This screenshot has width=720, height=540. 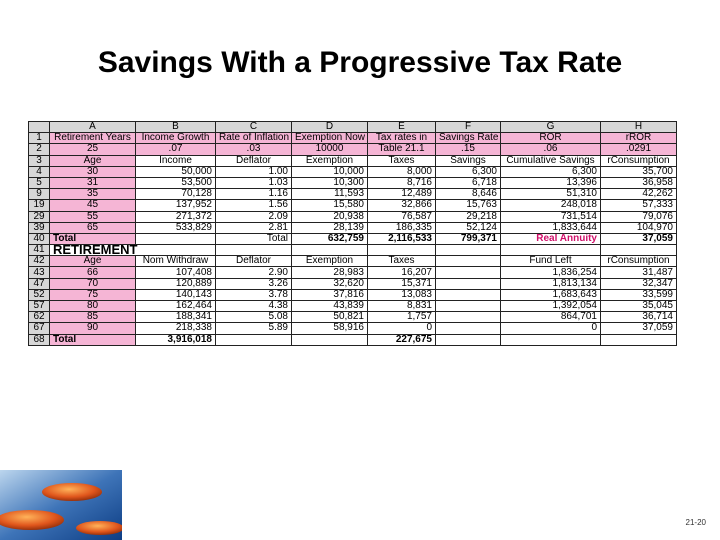 I want to click on total-row: 68 Total 3,916,018 227,675, so click(x=352, y=339).